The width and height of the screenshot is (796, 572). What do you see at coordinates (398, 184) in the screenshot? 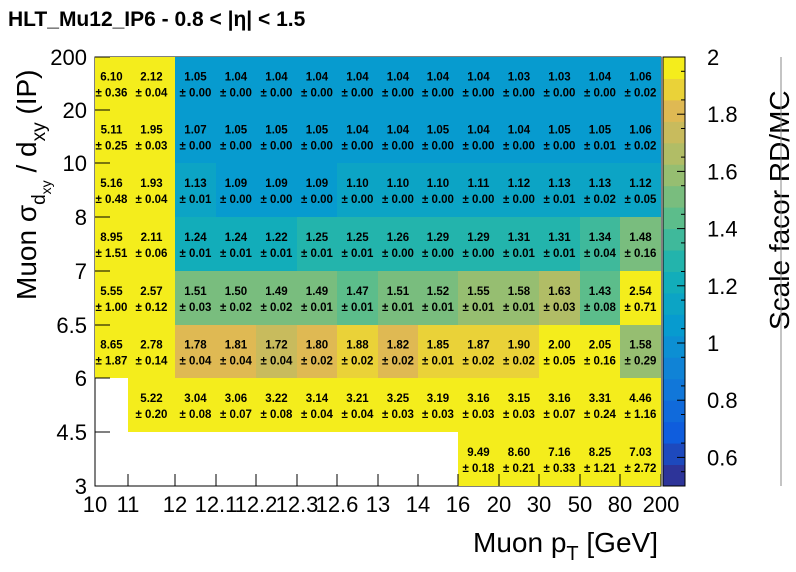
I see `cell-value-label: 1.10` at bounding box center [398, 184].